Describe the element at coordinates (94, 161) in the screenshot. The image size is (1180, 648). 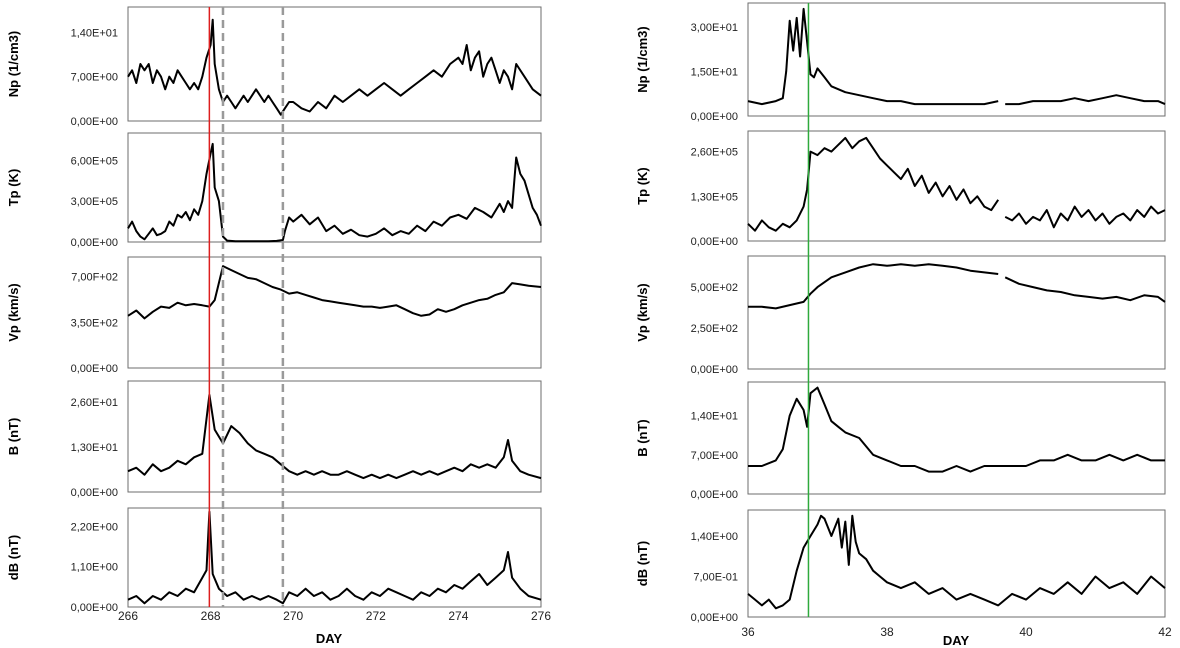
I see `y-tick-label: 6,00E+05` at that location.